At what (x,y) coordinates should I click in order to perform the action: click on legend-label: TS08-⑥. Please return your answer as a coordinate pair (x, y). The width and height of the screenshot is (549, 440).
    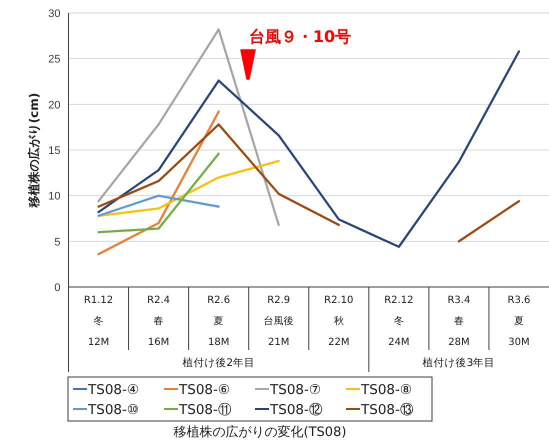
    Looking at the image, I should click on (204, 390).